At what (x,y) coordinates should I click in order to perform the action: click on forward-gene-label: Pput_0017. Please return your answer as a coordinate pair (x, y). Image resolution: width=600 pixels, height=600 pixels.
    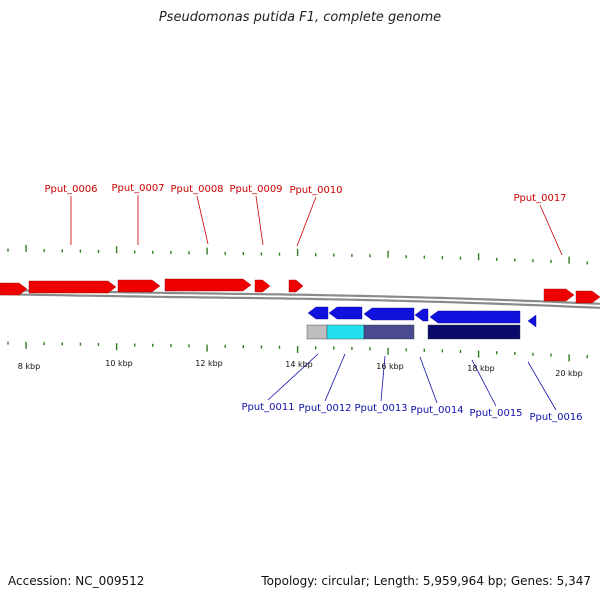
    Looking at the image, I should click on (539, 198).